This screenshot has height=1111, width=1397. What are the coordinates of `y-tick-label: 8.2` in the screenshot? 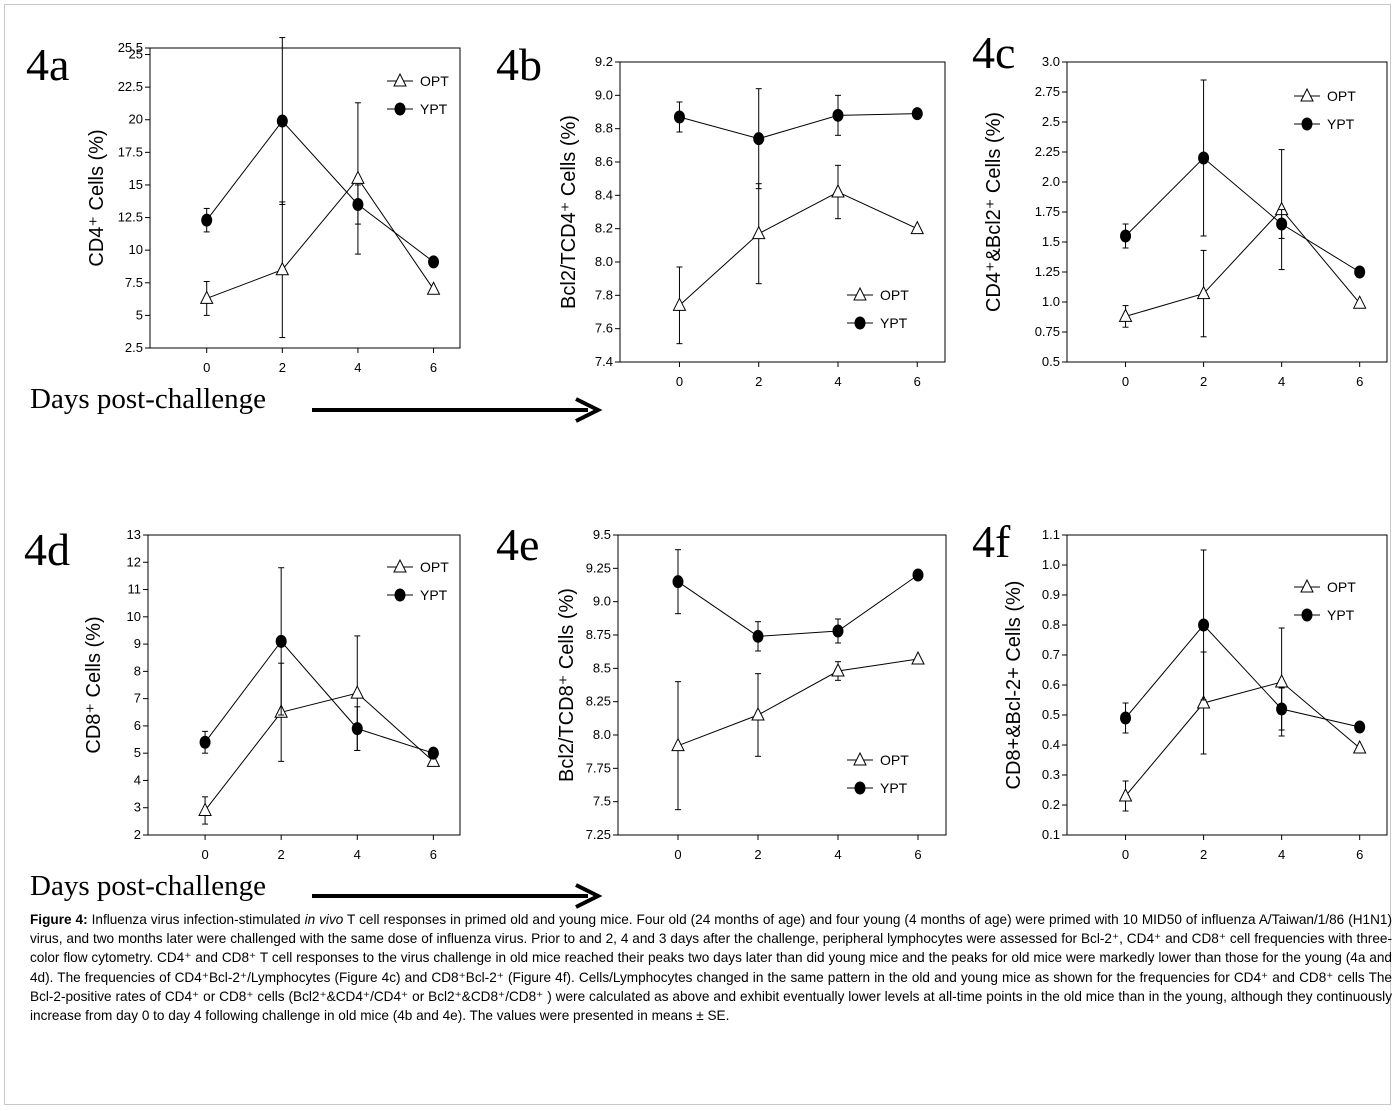 It's located at (604, 228).